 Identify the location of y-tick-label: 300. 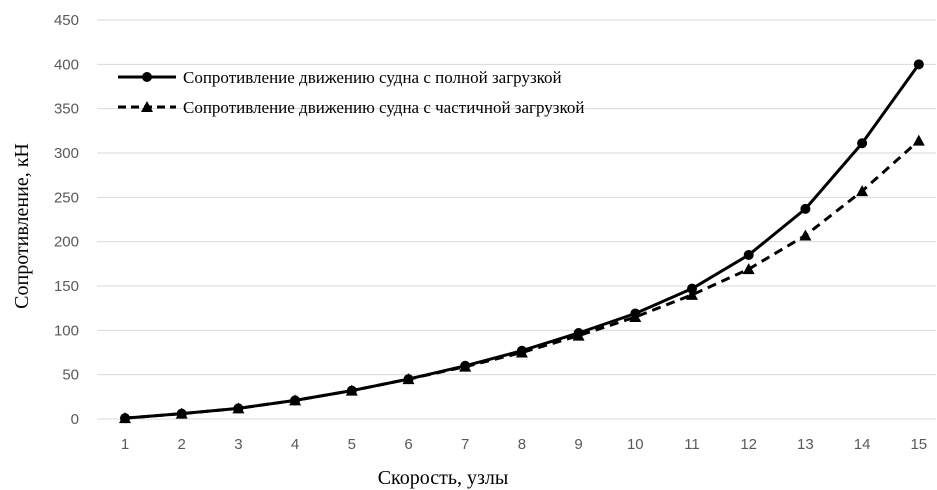
(66, 153).